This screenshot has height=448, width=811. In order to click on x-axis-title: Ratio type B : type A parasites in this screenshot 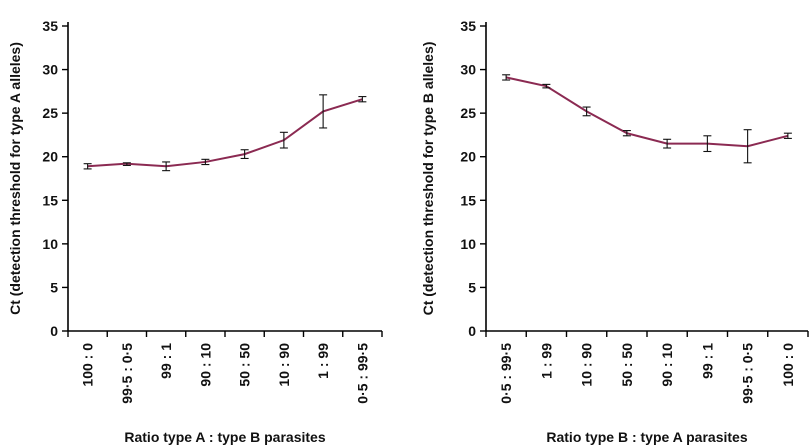, I will do `click(646, 437)`.